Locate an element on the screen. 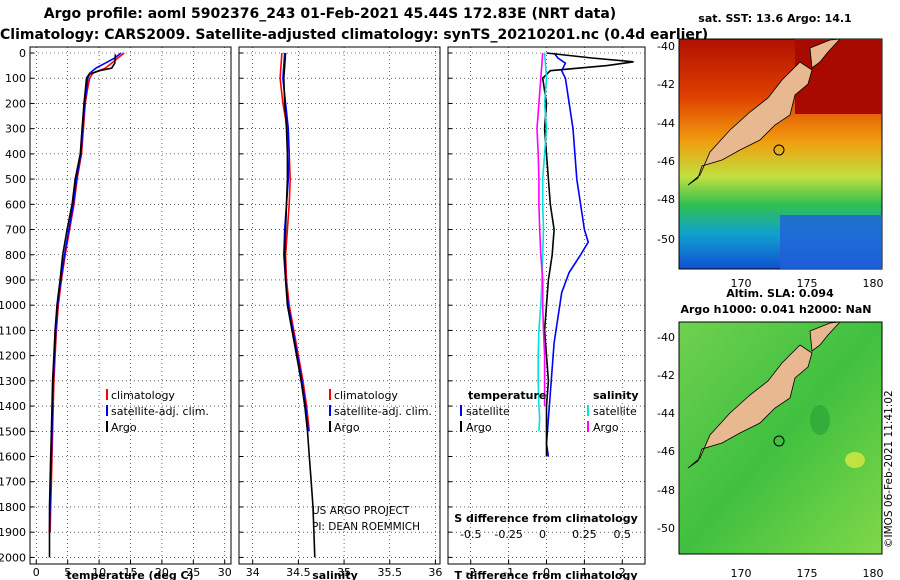 The height and width of the screenshot is (580, 900). y-tick-label: 1100 is located at coordinates (13, 330).